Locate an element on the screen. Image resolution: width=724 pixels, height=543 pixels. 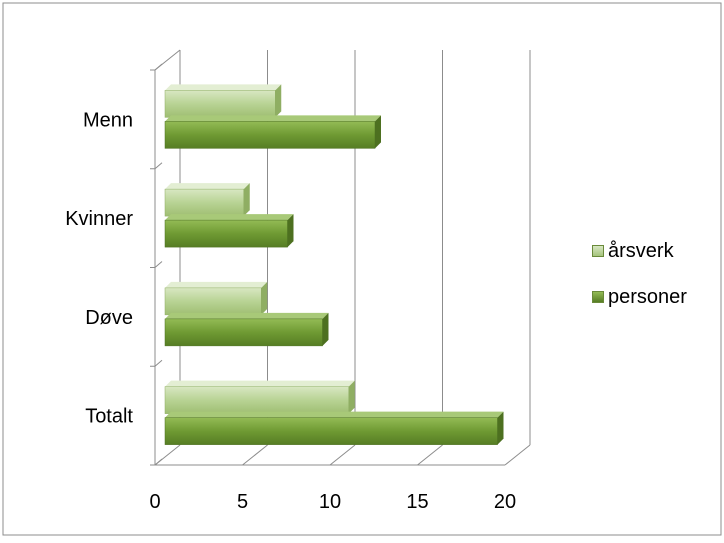
legend-swatch-arsverk is located at coordinates (598, 251).